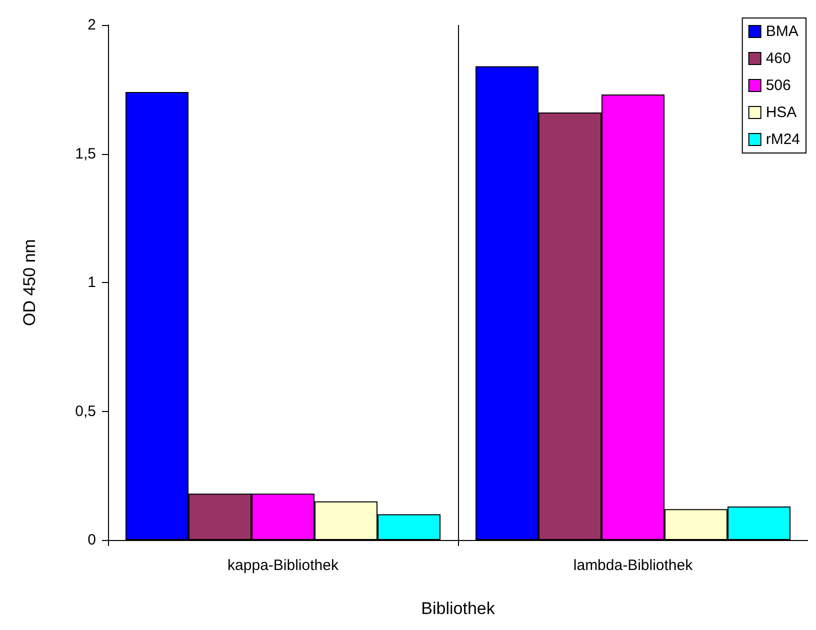  Describe the element at coordinates (92, 25) in the screenshot. I see `y-tick-label: 2` at that location.